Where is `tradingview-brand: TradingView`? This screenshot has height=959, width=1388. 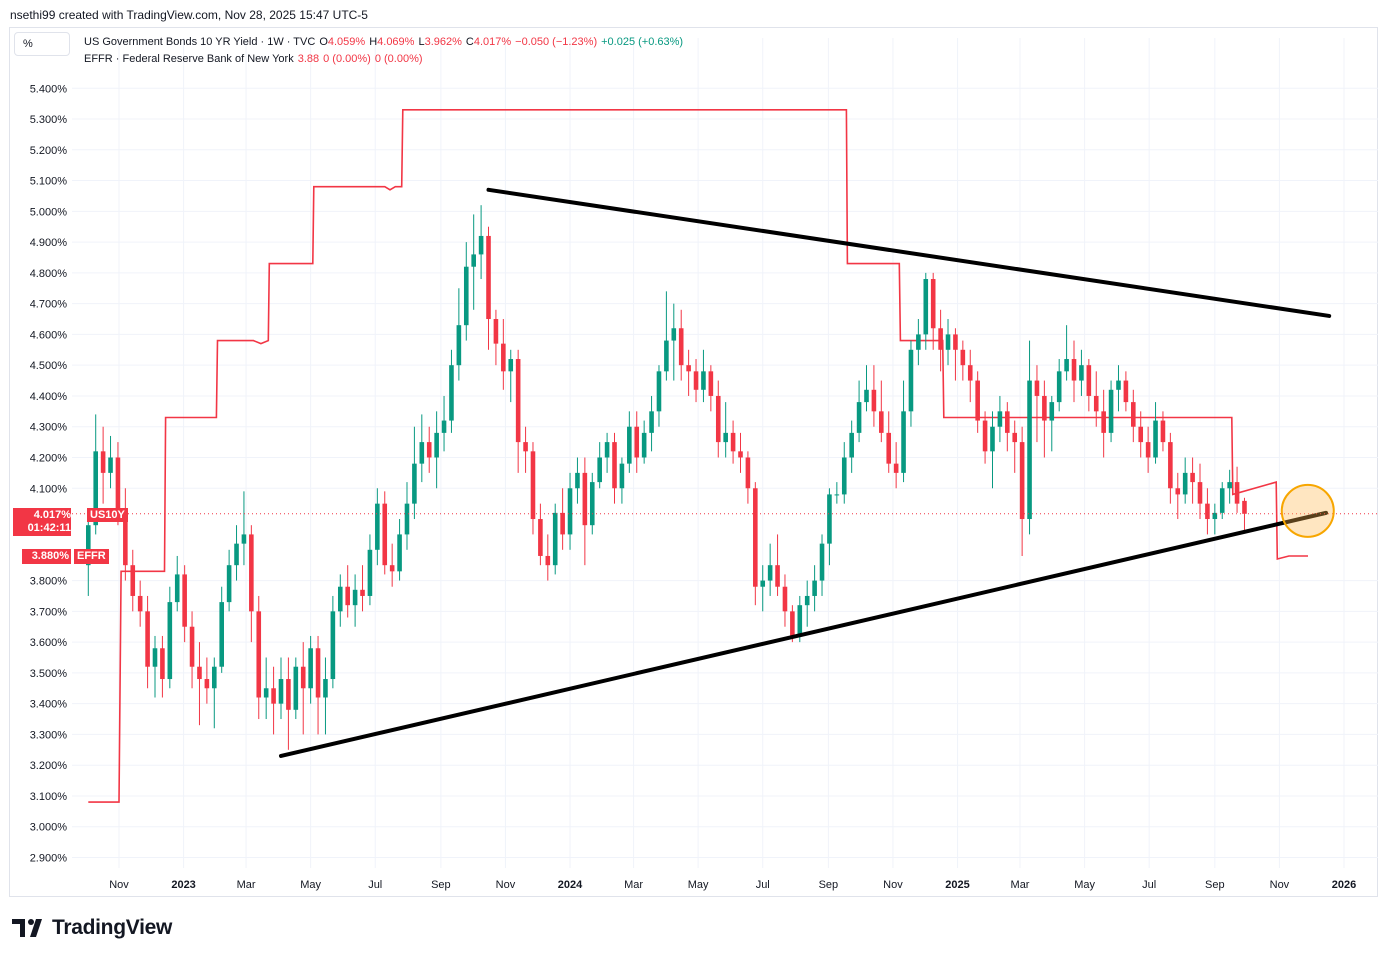
tradingview-brand: TradingView is located at coordinates (112, 927).